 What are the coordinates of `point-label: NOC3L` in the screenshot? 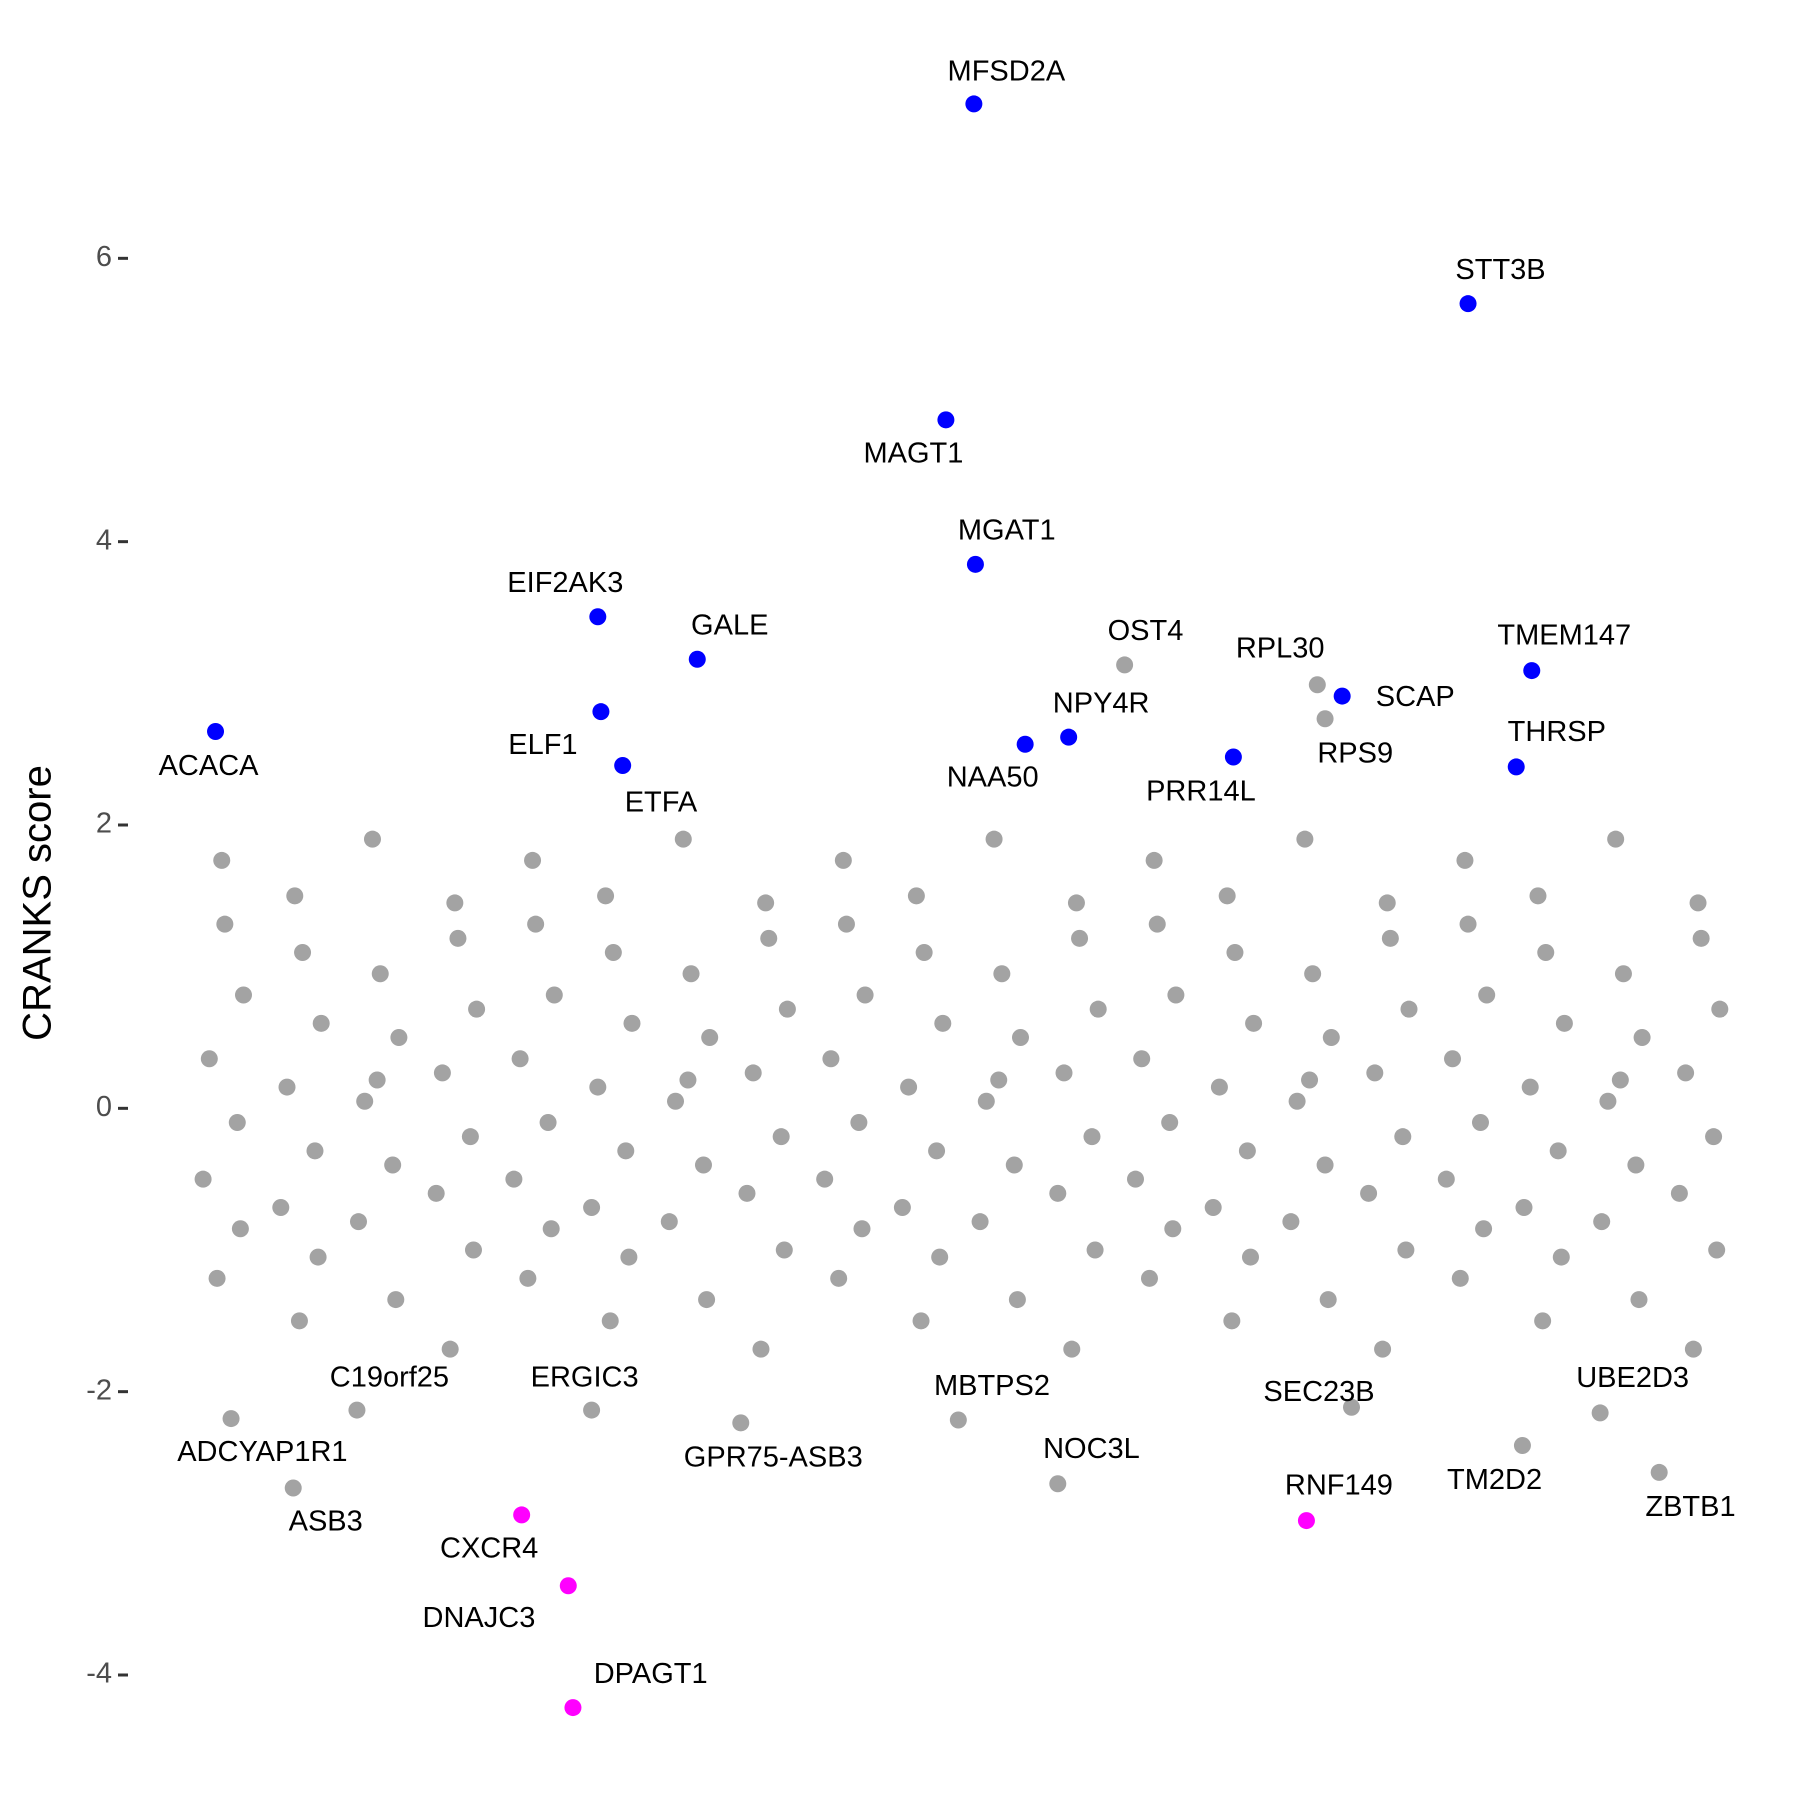 It's located at (1091, 1449).